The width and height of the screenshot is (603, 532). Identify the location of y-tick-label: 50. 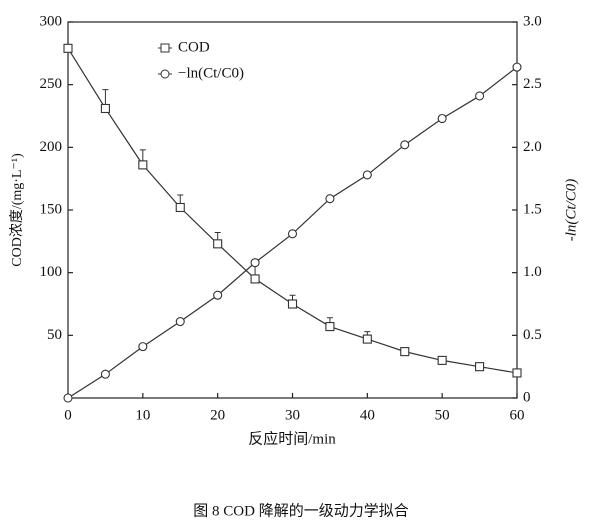
(54, 335).